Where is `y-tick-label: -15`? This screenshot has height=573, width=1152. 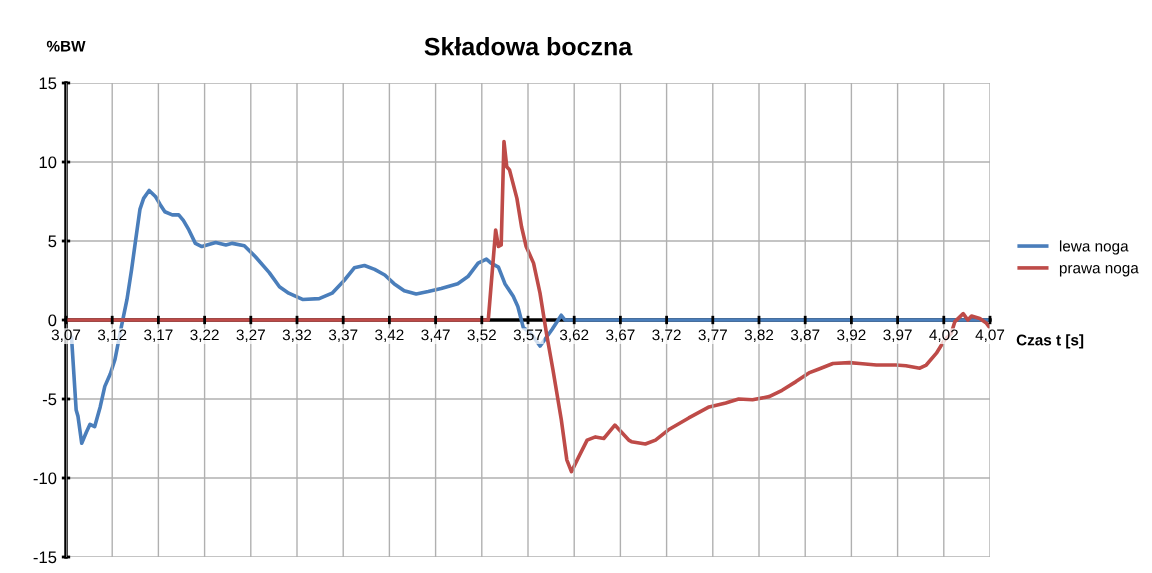 y-tick-label: -15 is located at coordinates (45, 557).